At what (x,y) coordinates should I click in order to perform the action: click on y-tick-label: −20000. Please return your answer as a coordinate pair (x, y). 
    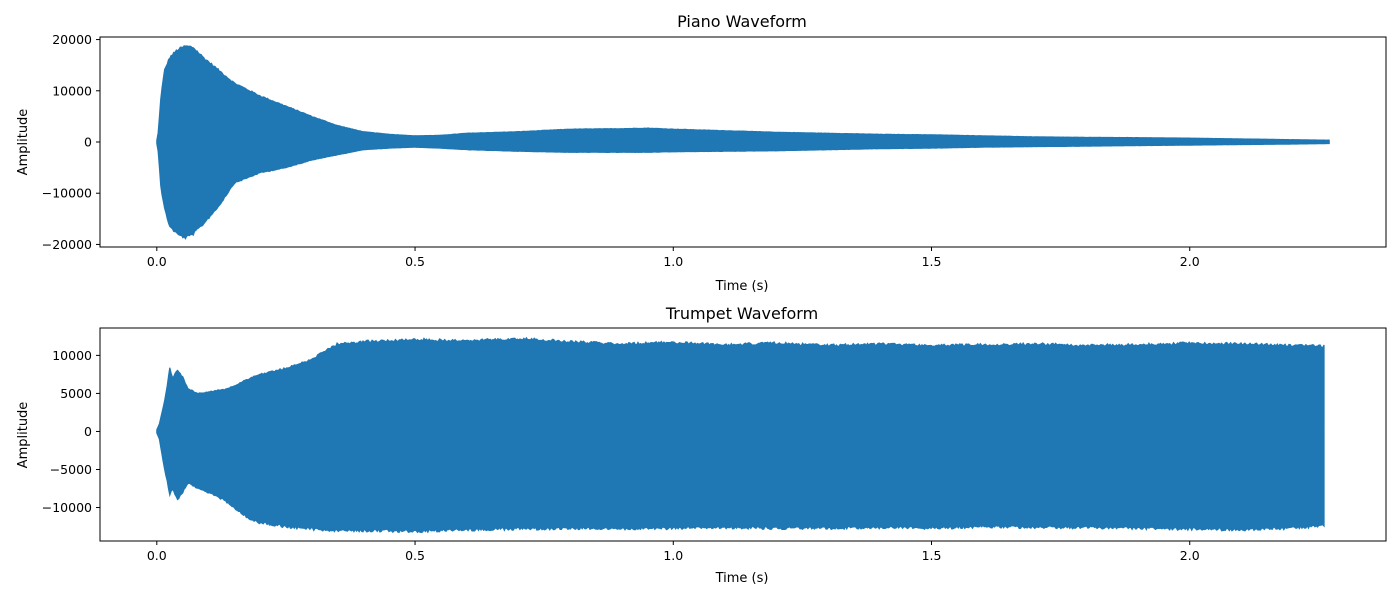
    Looking at the image, I should click on (67, 244).